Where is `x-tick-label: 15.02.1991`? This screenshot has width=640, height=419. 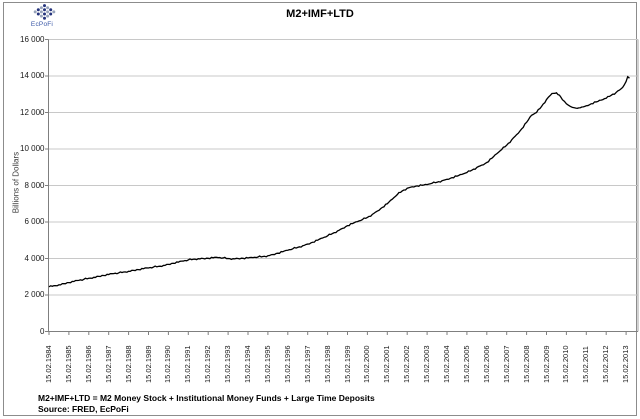 x-tick-label: 15.02.1991 is located at coordinates (188, 364).